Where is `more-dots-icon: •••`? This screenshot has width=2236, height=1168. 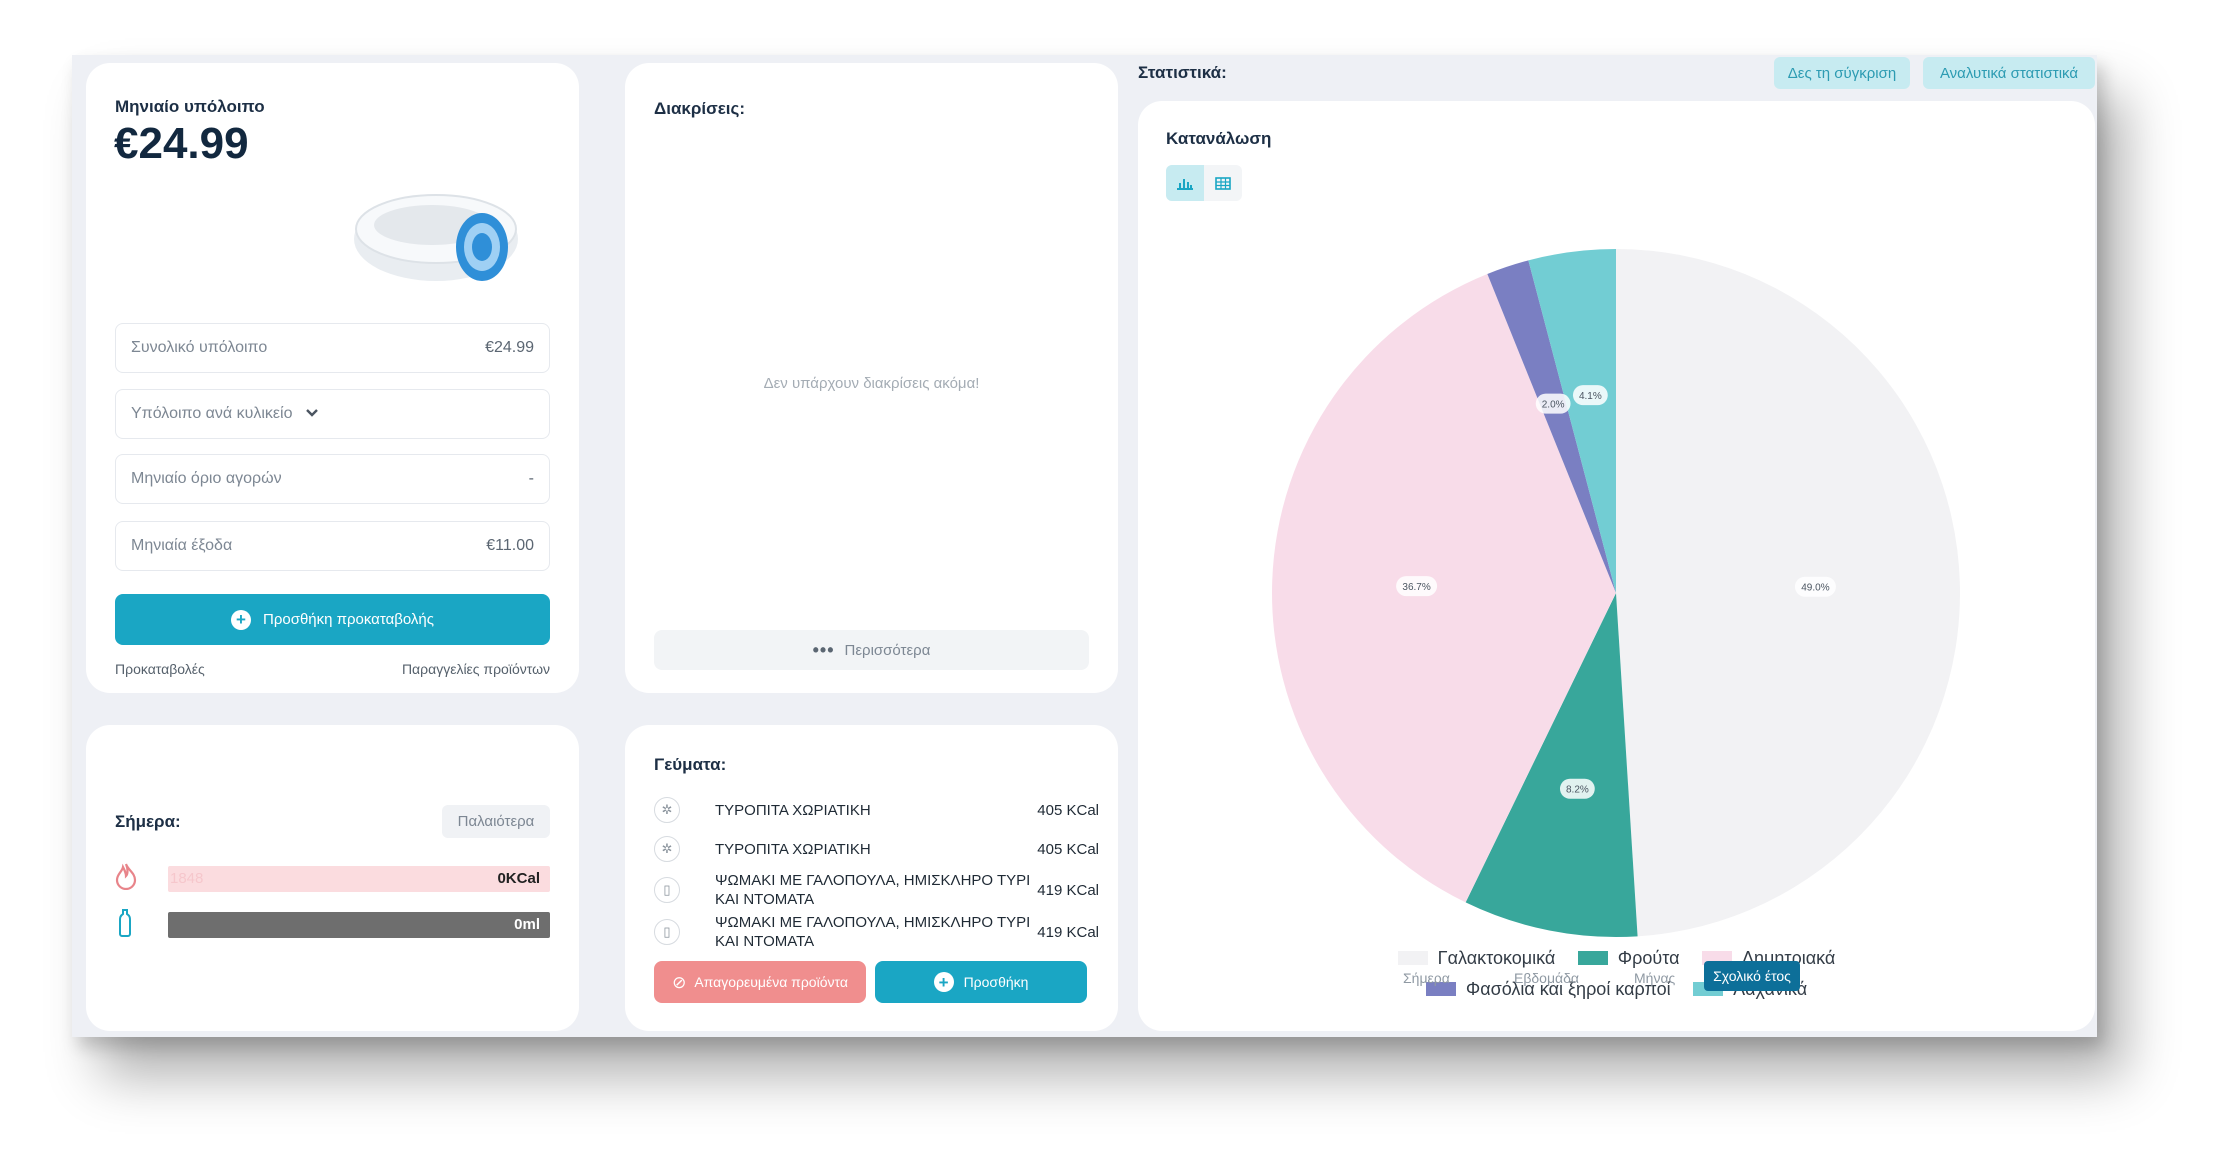 more-dots-icon: ••• is located at coordinates (823, 649).